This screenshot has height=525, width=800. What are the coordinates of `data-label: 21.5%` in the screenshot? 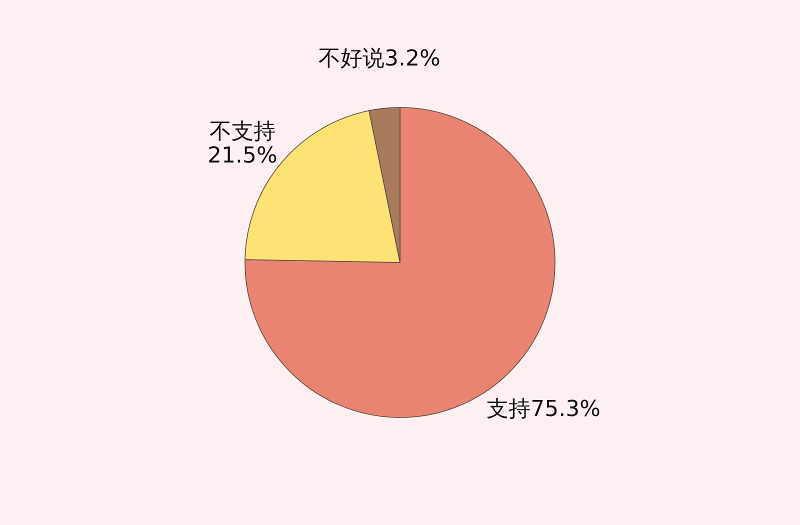 It's located at (243, 155).